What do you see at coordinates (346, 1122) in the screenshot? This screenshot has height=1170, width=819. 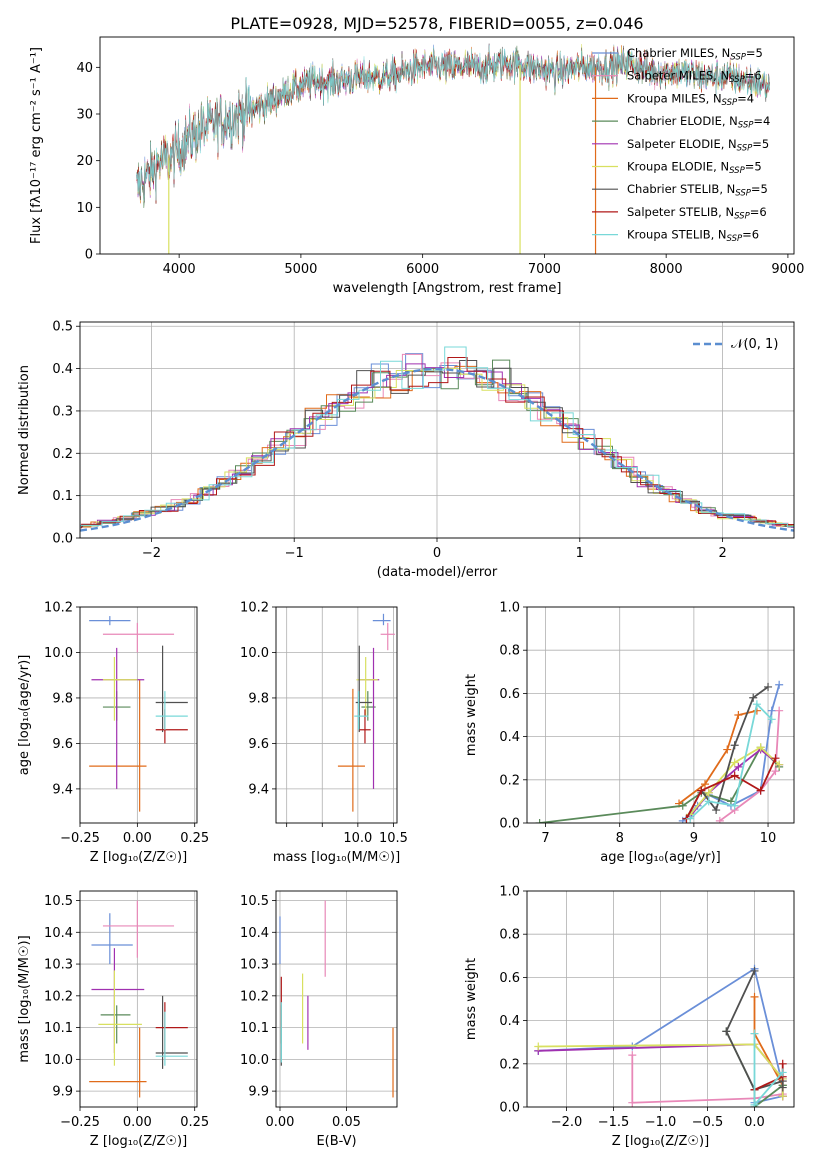 I see `x-tick-label: 0.05` at bounding box center [346, 1122].